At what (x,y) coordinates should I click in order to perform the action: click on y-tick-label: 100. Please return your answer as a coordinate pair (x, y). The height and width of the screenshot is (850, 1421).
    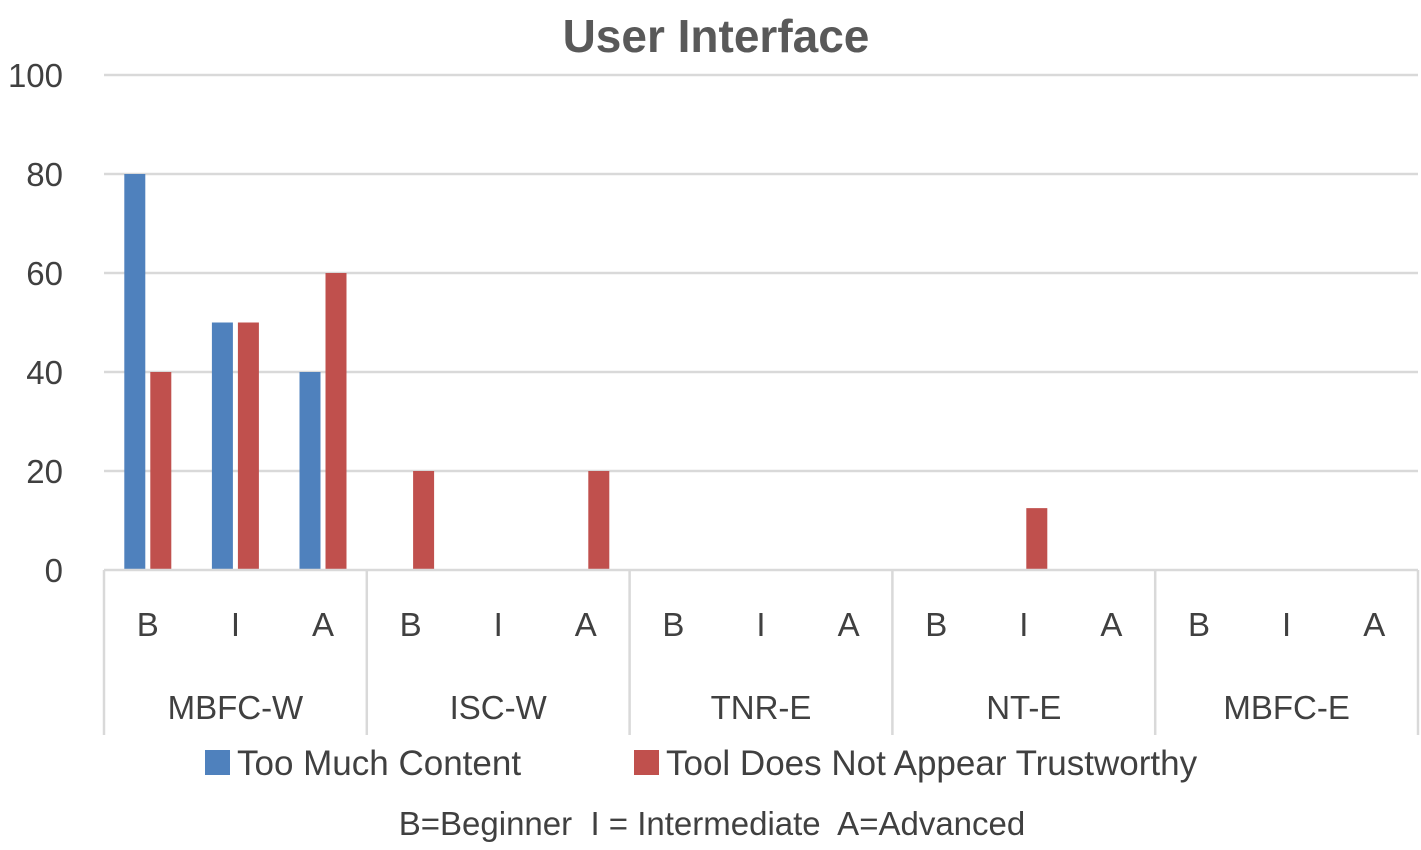
    Looking at the image, I should click on (35, 75).